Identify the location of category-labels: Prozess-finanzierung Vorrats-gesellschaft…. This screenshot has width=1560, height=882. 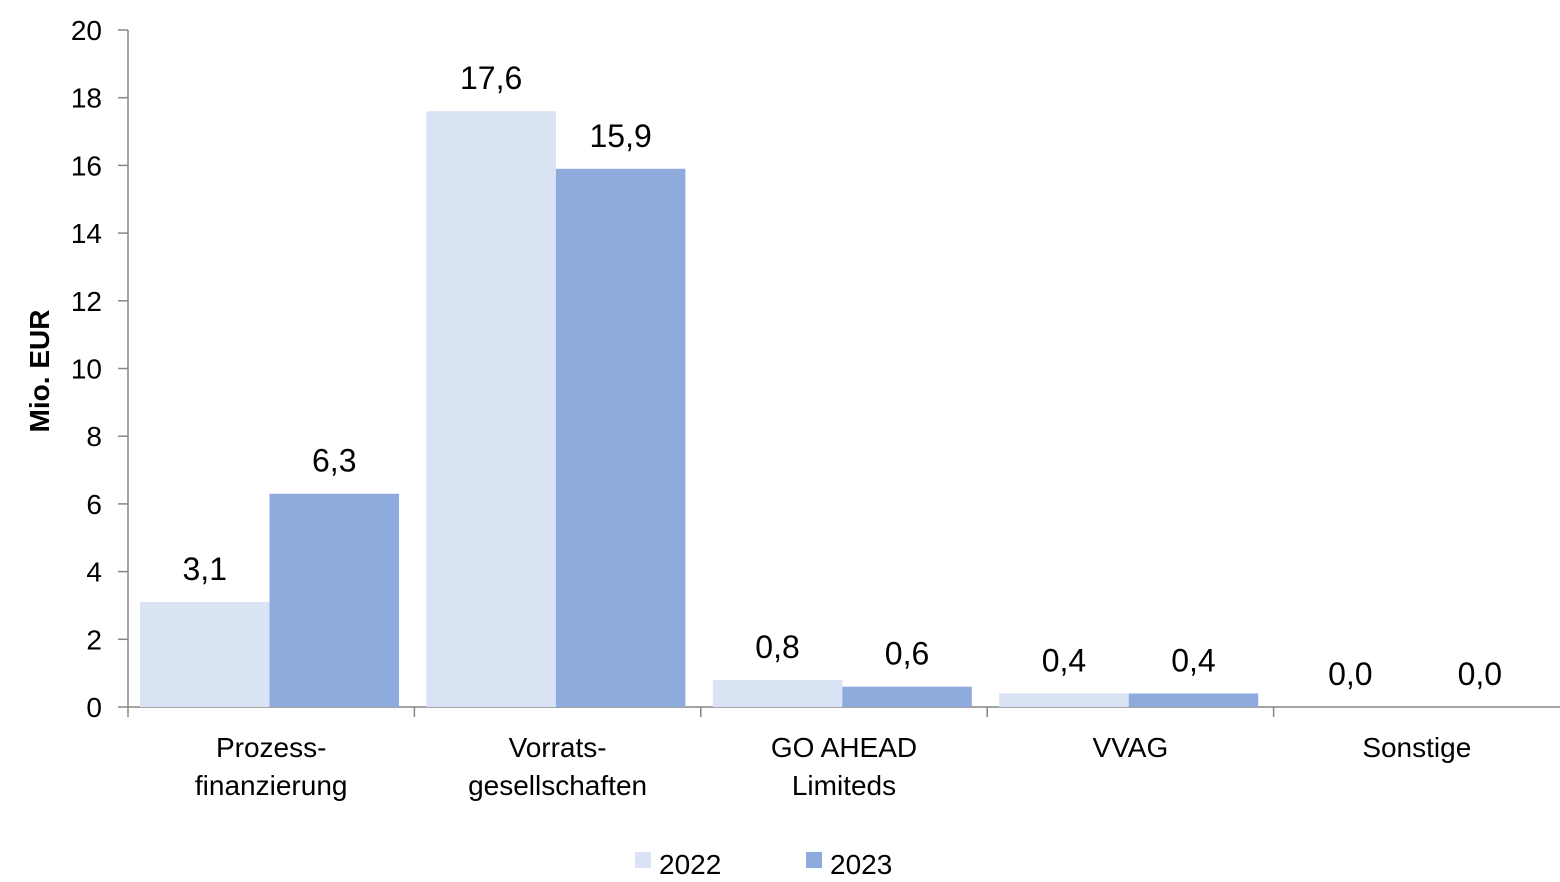
(833, 766).